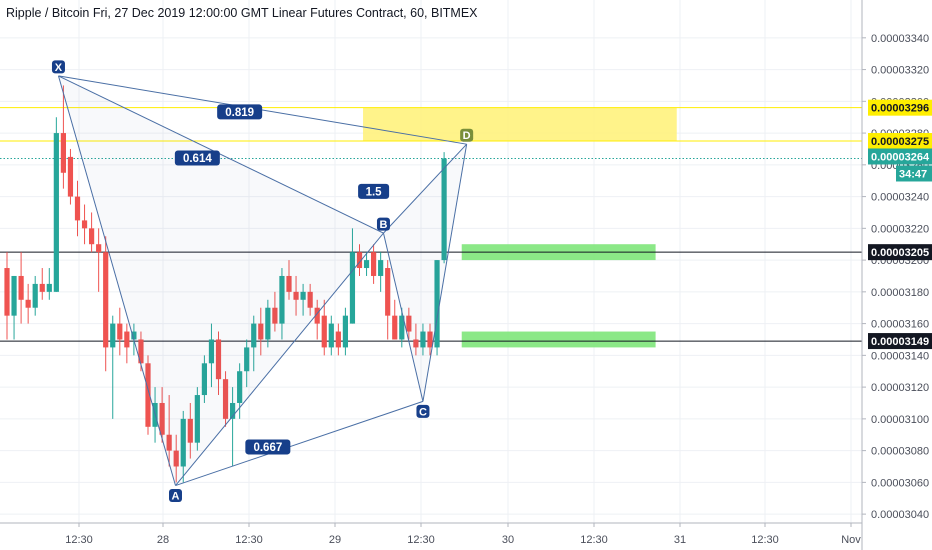 This screenshot has height=550, width=932. I want to click on price-tag: 0.00003275, so click(900, 142).